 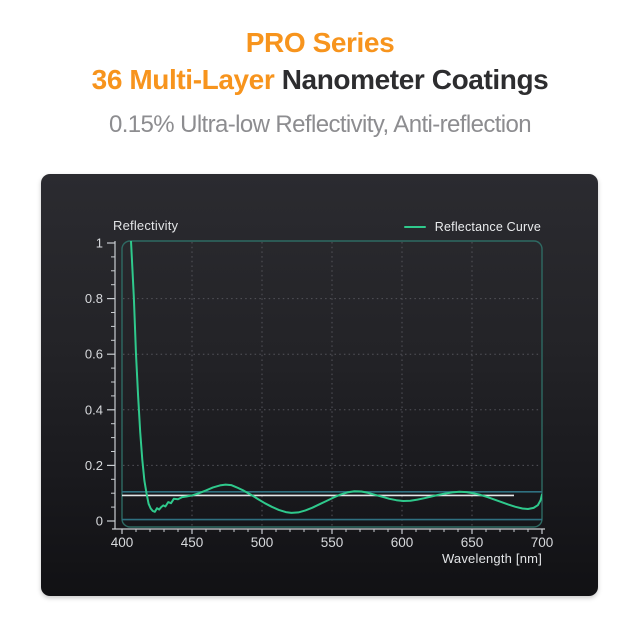 What do you see at coordinates (94, 354) in the screenshot?
I see `y-tick-label: 0.6` at bounding box center [94, 354].